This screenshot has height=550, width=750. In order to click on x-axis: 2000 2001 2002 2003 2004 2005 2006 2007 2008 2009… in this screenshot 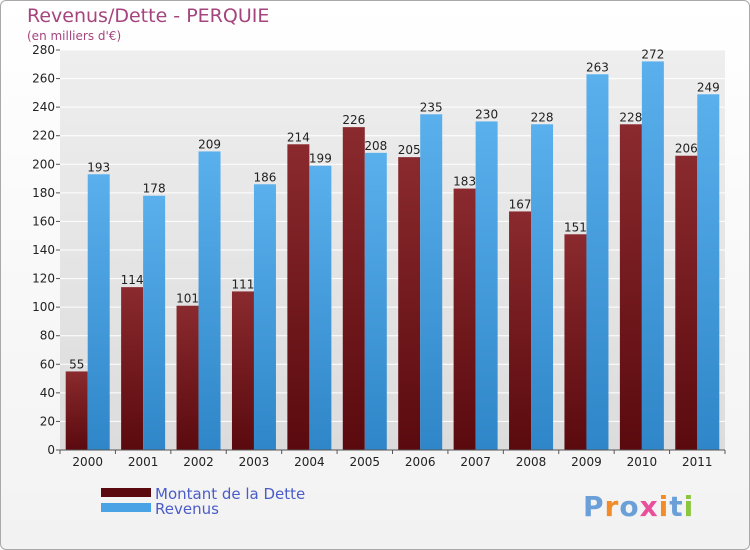, I will do `click(392, 459)`.